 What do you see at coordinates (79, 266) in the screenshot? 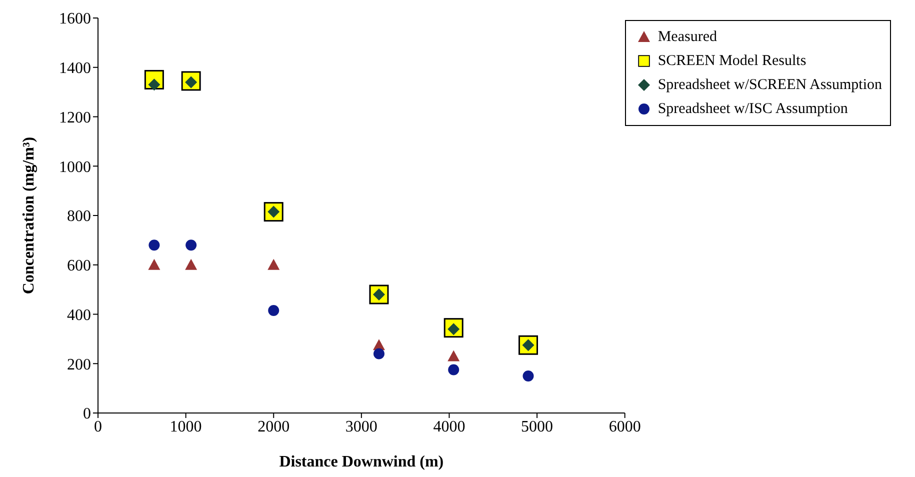
I see `y-tick-label: 600` at bounding box center [79, 266].